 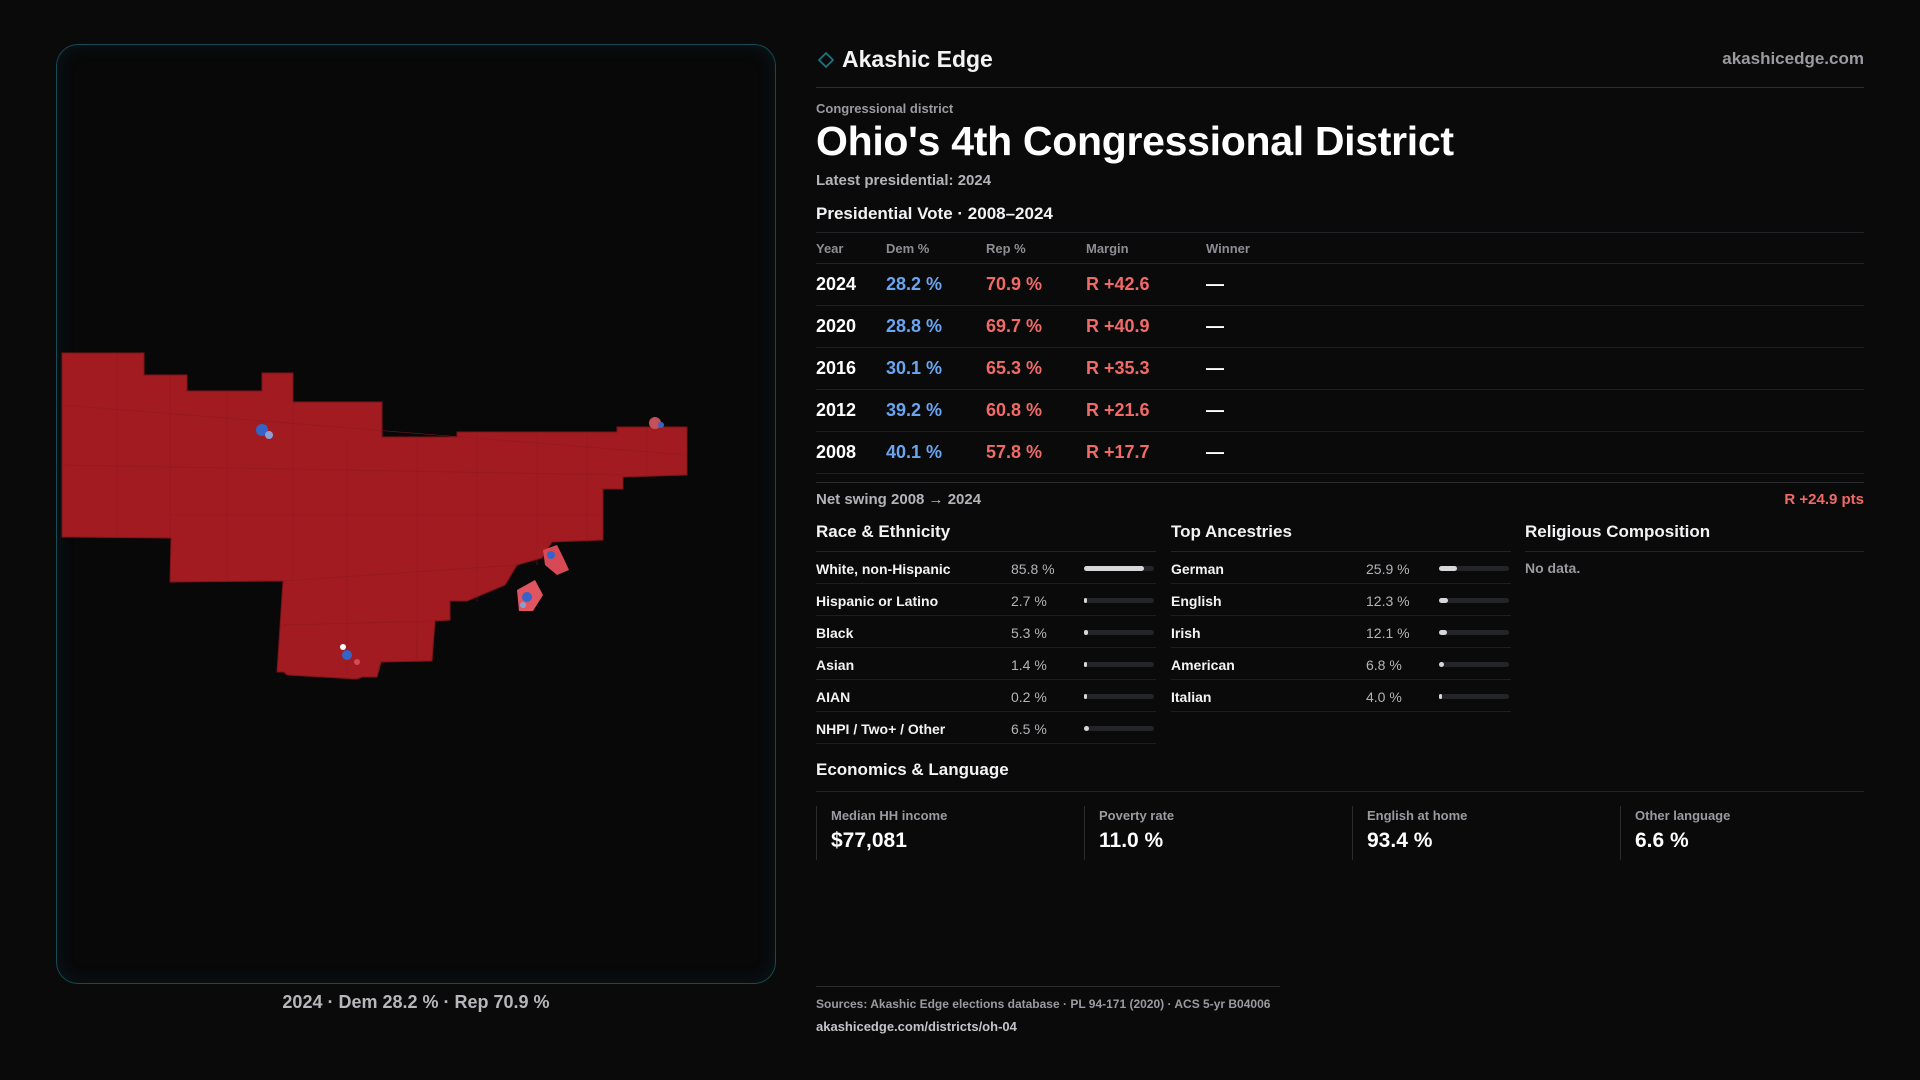 What do you see at coordinates (986, 696) in the screenshot?
I see `race-ethnicity-row: AIAN 0.2 %` at bounding box center [986, 696].